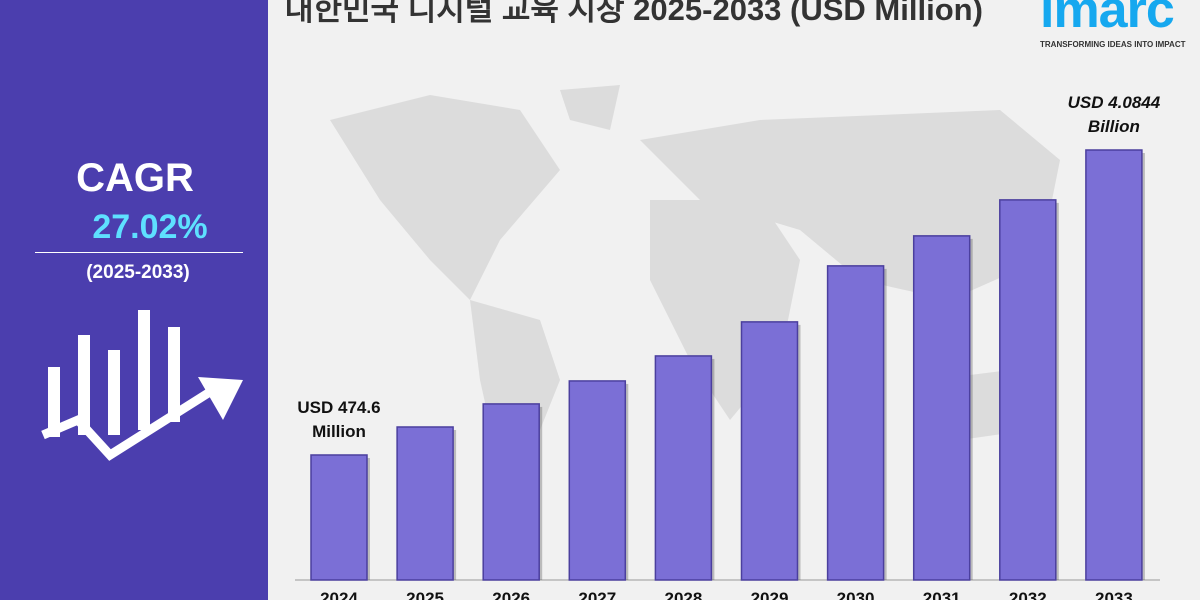 The image size is (1200, 600). Describe the element at coordinates (511, 492) in the screenshot. I see `bar-2026` at that location.